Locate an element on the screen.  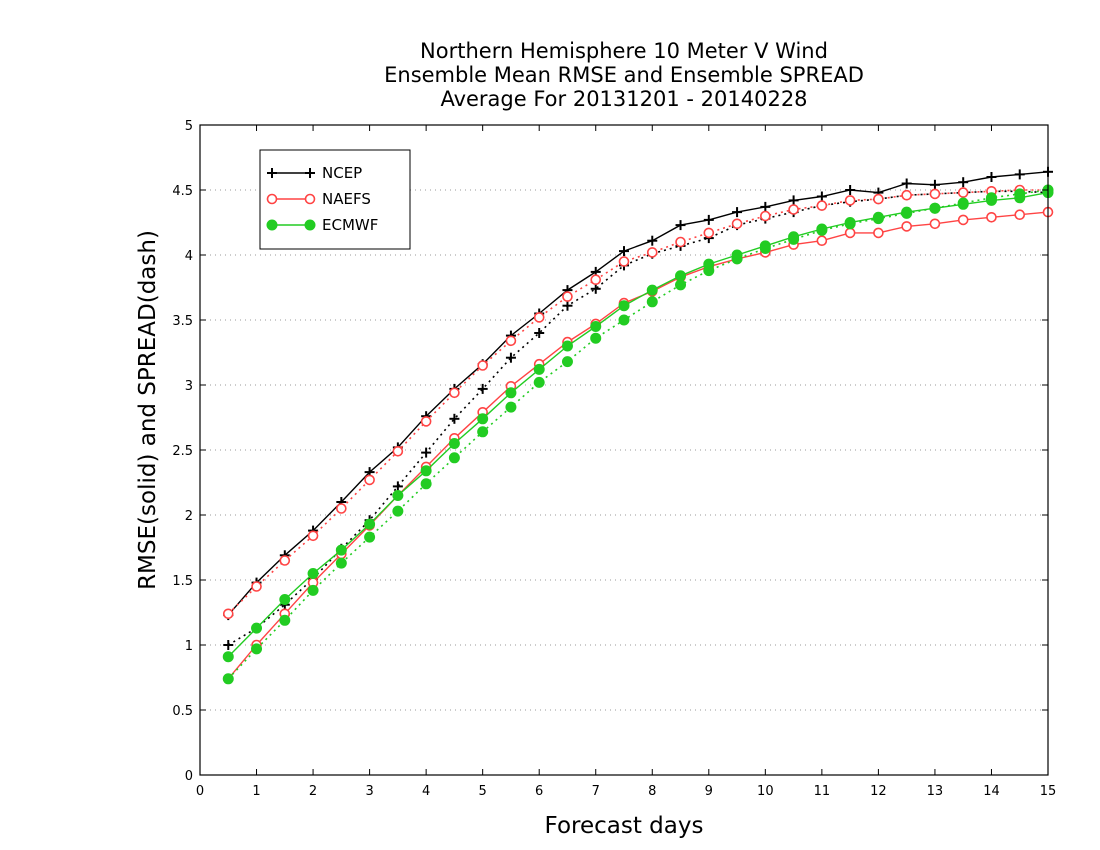
x-tick-label: 12 is located at coordinates (878, 791).